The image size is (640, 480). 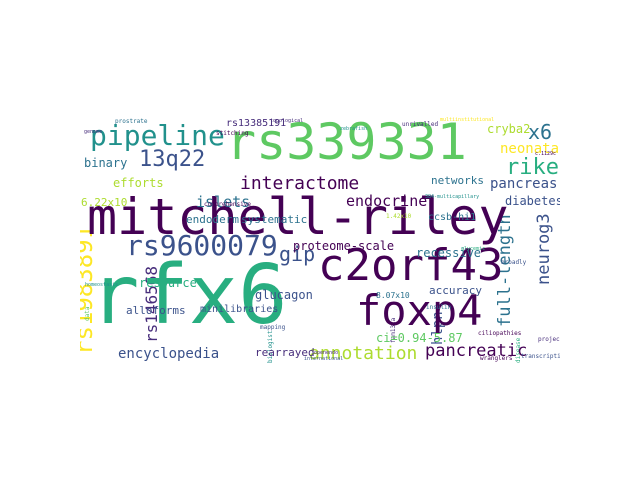 I want to click on word: genome, so click(x=93, y=132).